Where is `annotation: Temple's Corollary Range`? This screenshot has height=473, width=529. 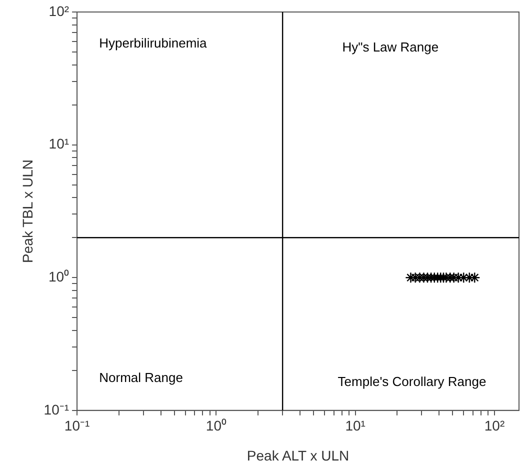 annotation: Temple's Corollary Range is located at coordinates (412, 382).